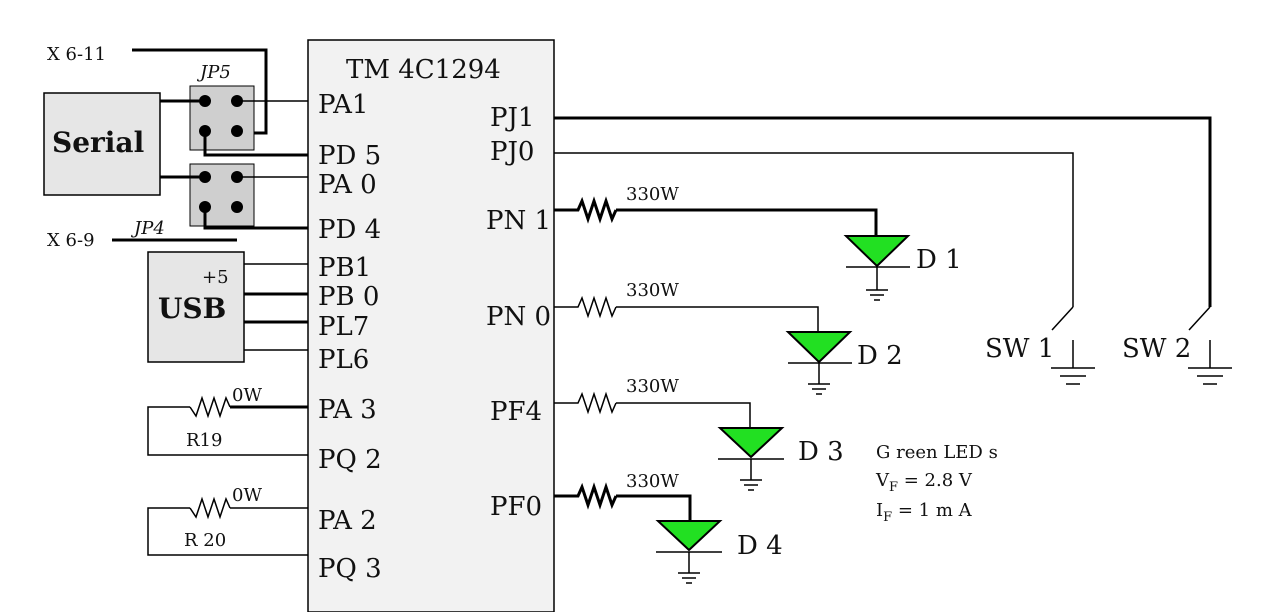  Describe the element at coordinates (343, 105) in the screenshot. I see `pin-pa1: PA1` at that location.